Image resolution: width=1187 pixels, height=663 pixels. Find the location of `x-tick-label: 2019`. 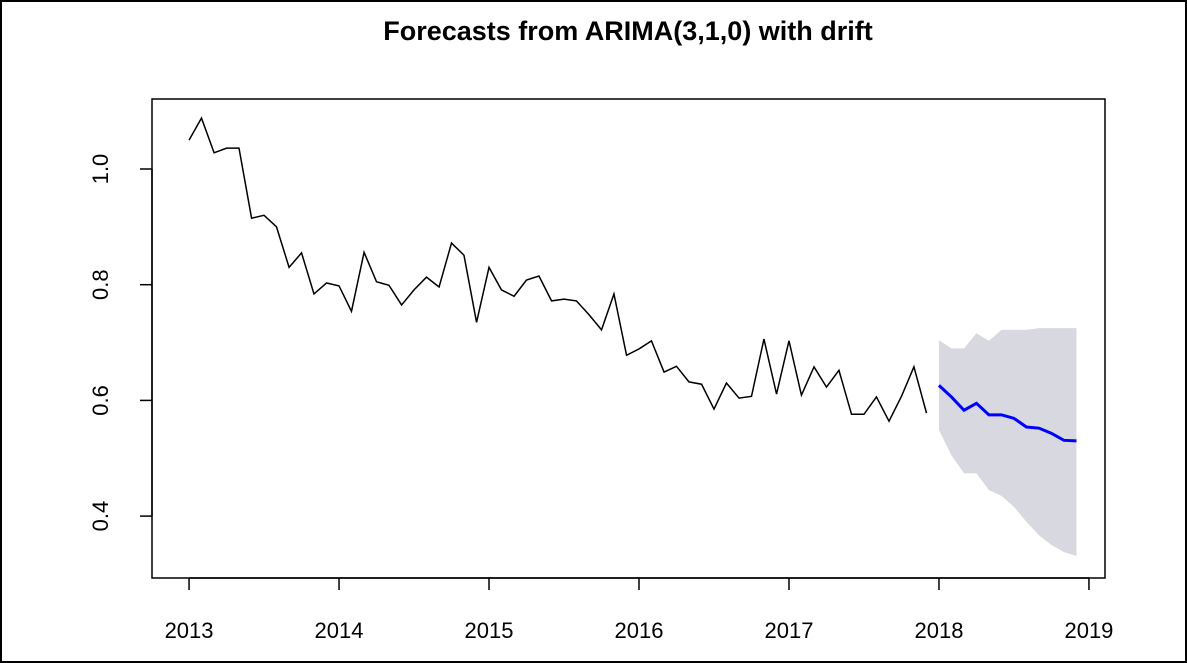

x-tick-label: 2019 is located at coordinates (1088, 630).